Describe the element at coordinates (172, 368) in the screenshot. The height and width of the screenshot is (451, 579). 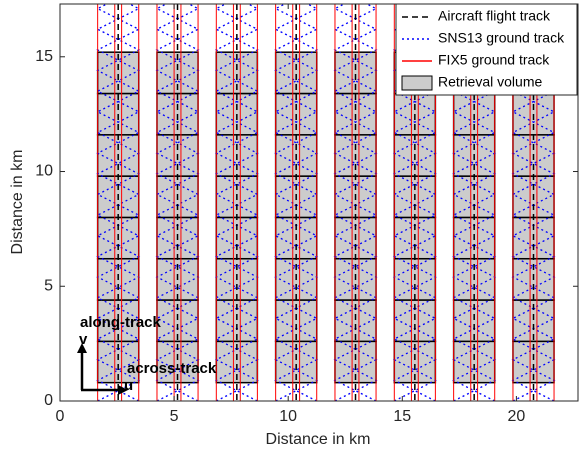
I see `annotation: across-track` at that location.